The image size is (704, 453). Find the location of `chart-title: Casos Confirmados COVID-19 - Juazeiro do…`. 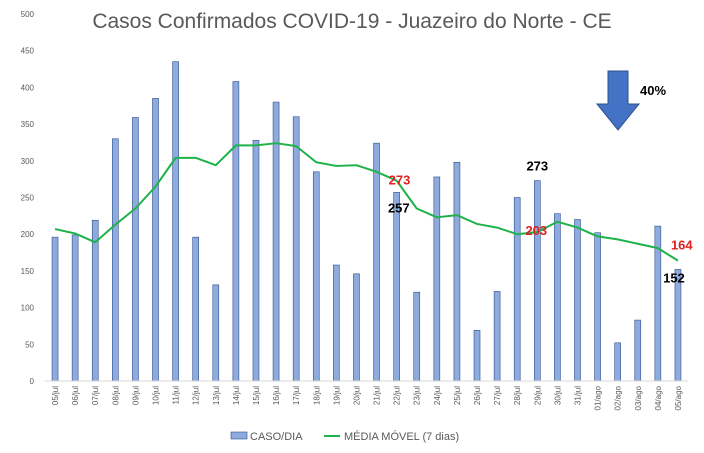

chart-title: Casos Confirmados COVID-19 - Juazeiro do… is located at coordinates (351, 21).